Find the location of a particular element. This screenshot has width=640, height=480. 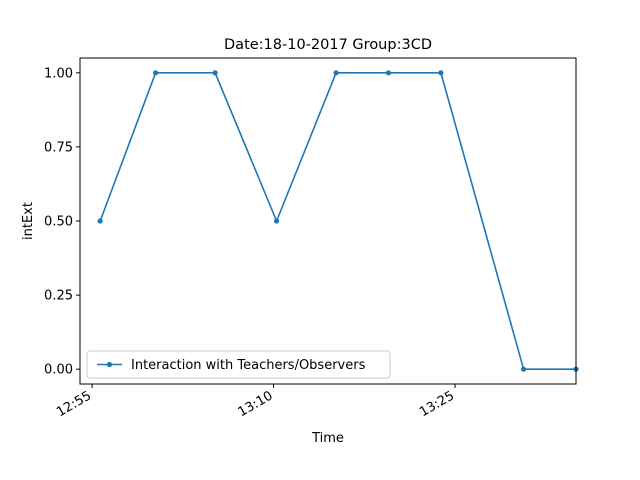

legend-box is located at coordinates (238, 364).